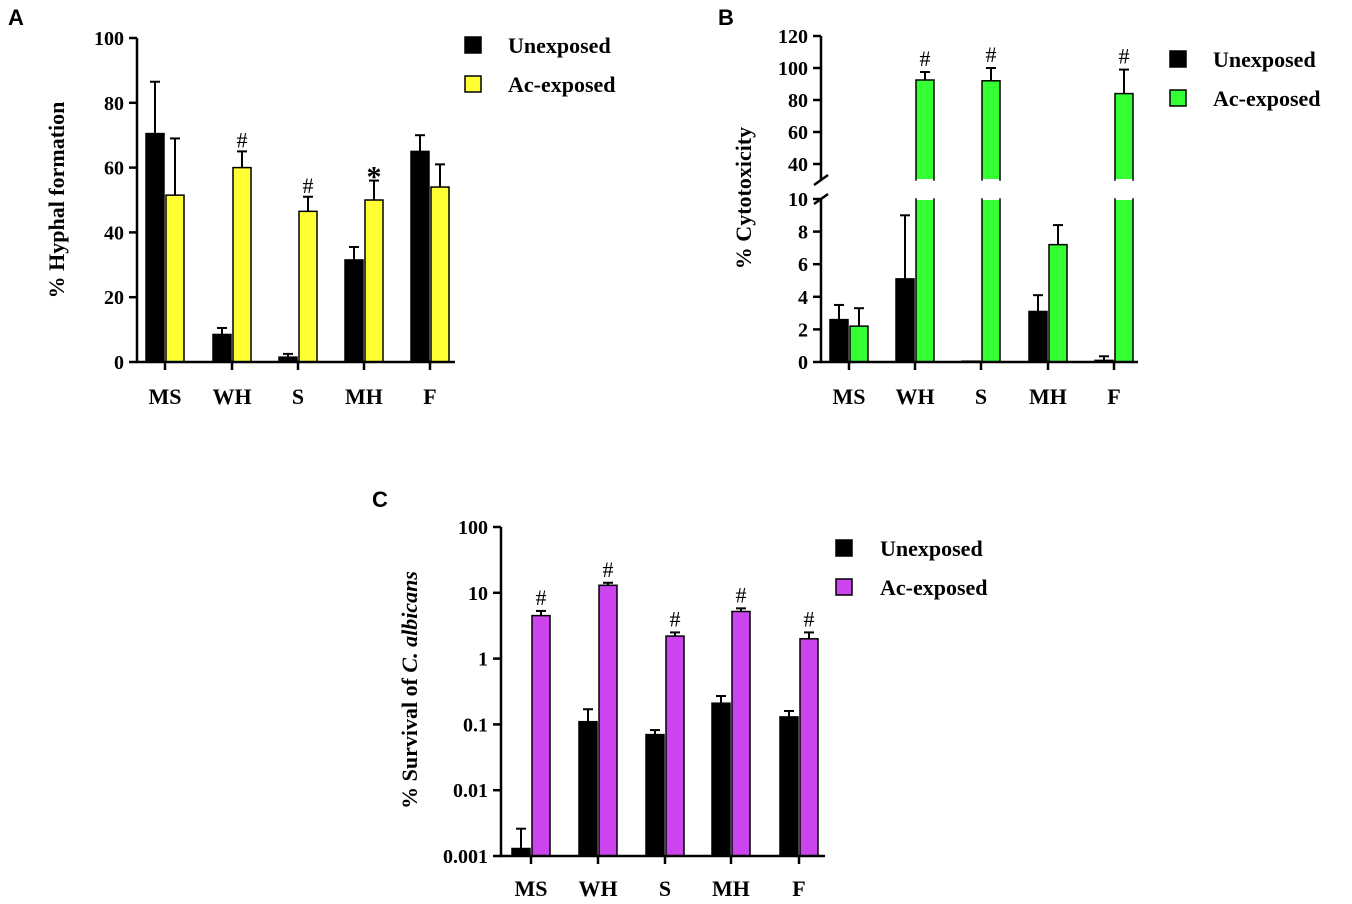 This screenshot has width=1352, height=904. Describe the element at coordinates (798, 133) in the screenshot. I see `y-tick-label-b: 60` at that location.